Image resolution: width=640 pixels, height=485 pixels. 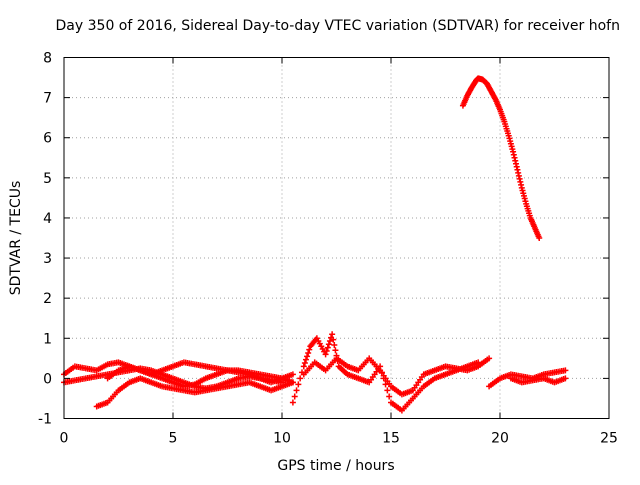 What do you see at coordinates (47, 139) in the screenshot?
I see `y-tick-label: 6` at bounding box center [47, 139].